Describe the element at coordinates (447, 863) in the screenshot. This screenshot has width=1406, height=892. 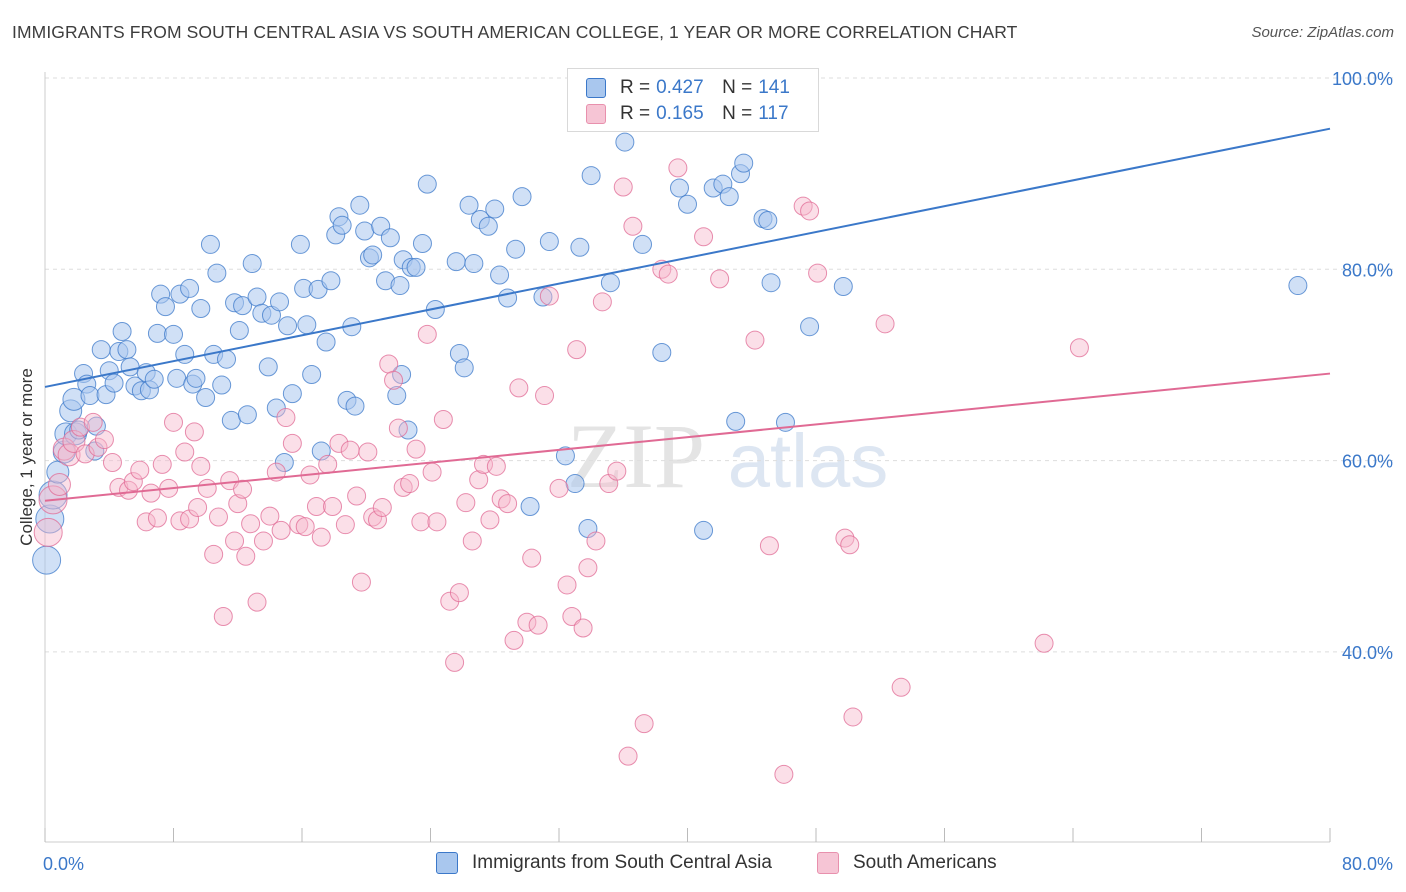
I see `blue-swatch-icon` at that location.